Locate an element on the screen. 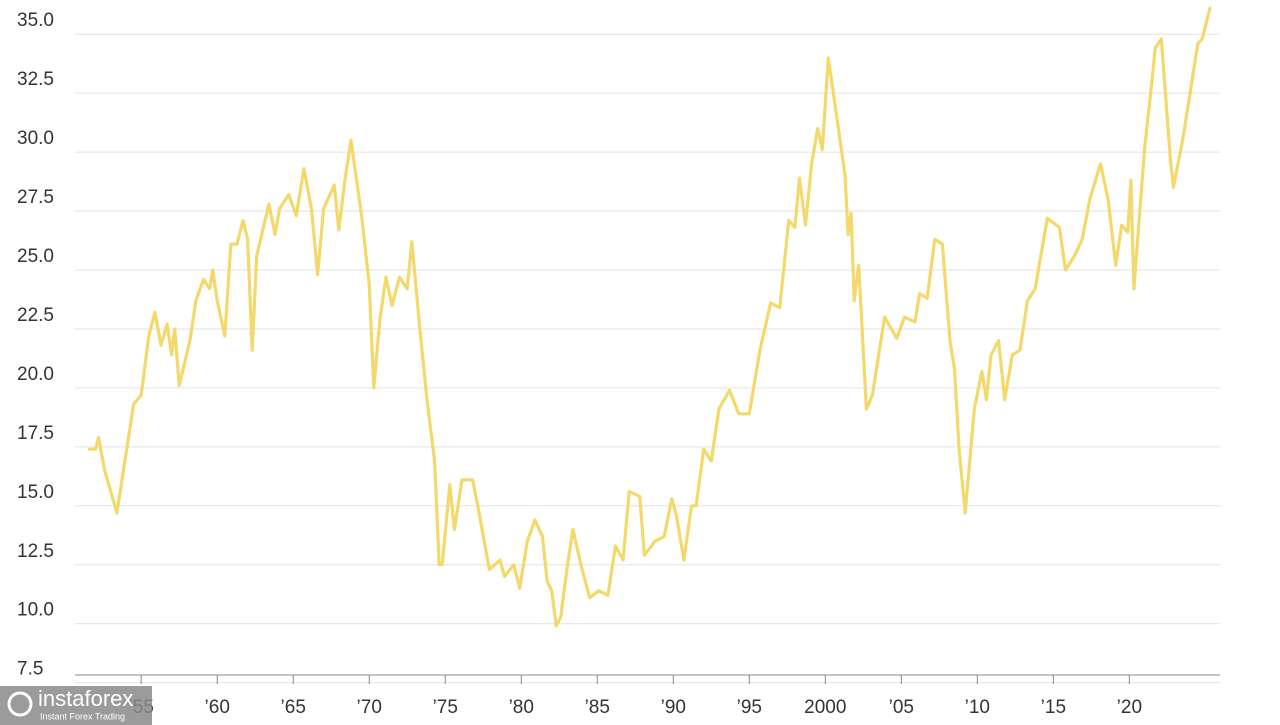 Image resolution: width=1280 pixels, height=725 pixels. x-tick-label: ’70 is located at coordinates (369, 707).